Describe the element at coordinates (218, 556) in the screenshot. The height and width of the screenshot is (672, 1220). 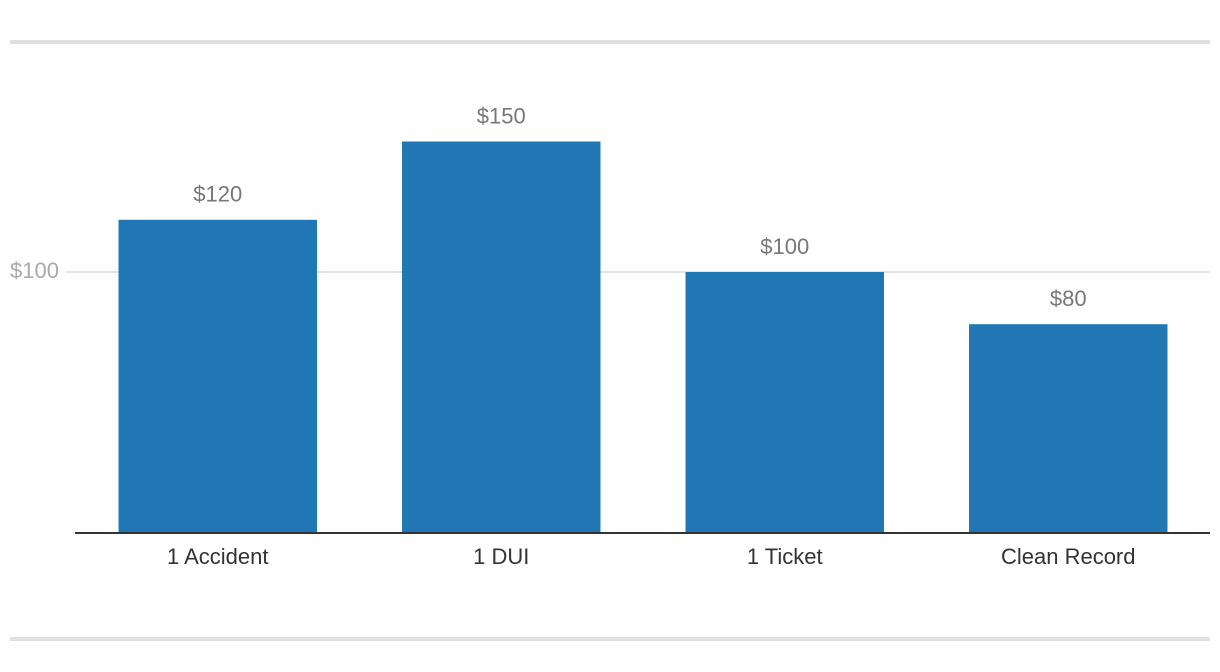
I see `x-tick-label: 1 Accident` at that location.